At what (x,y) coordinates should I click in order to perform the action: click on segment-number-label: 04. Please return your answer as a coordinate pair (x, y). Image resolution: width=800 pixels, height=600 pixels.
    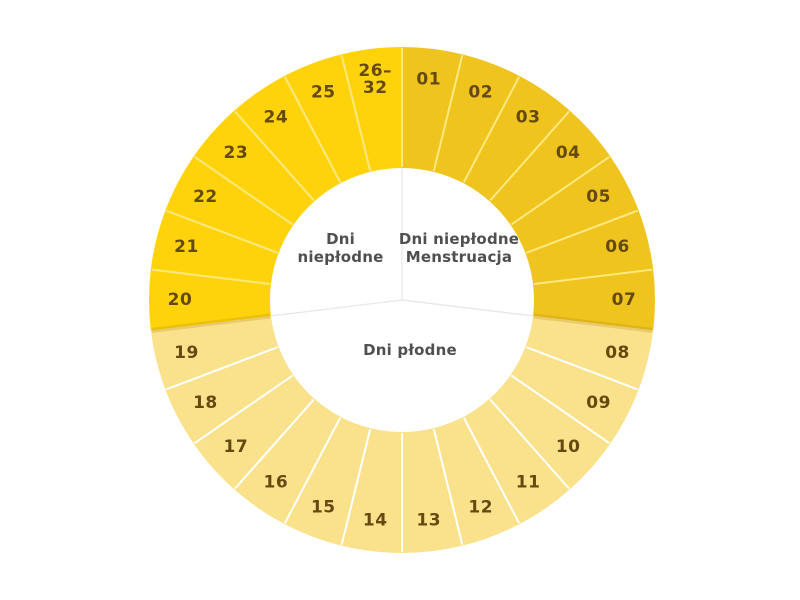
    Looking at the image, I should click on (568, 153).